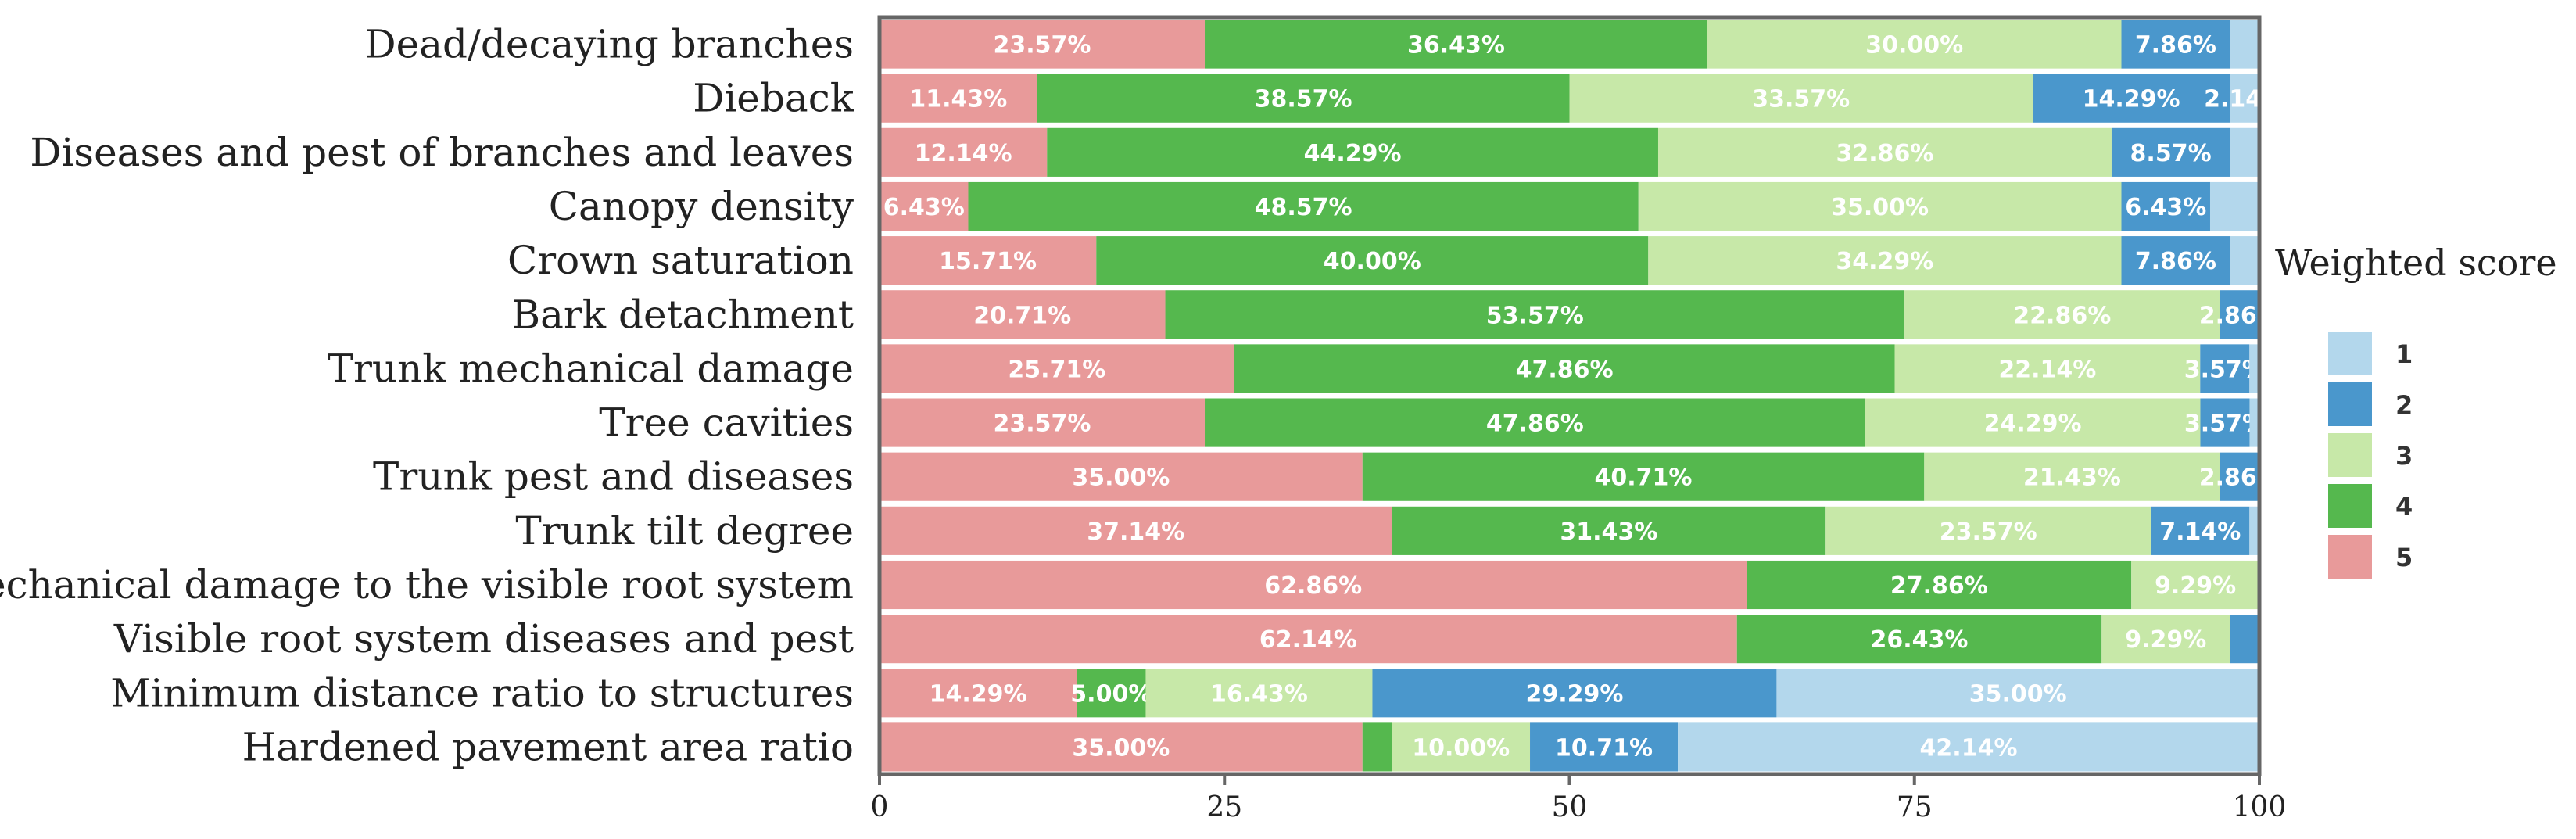 This screenshot has width=2576, height=839. Describe the element at coordinates (2260, 807) in the screenshot. I see `x-tick-label: 100` at that location.